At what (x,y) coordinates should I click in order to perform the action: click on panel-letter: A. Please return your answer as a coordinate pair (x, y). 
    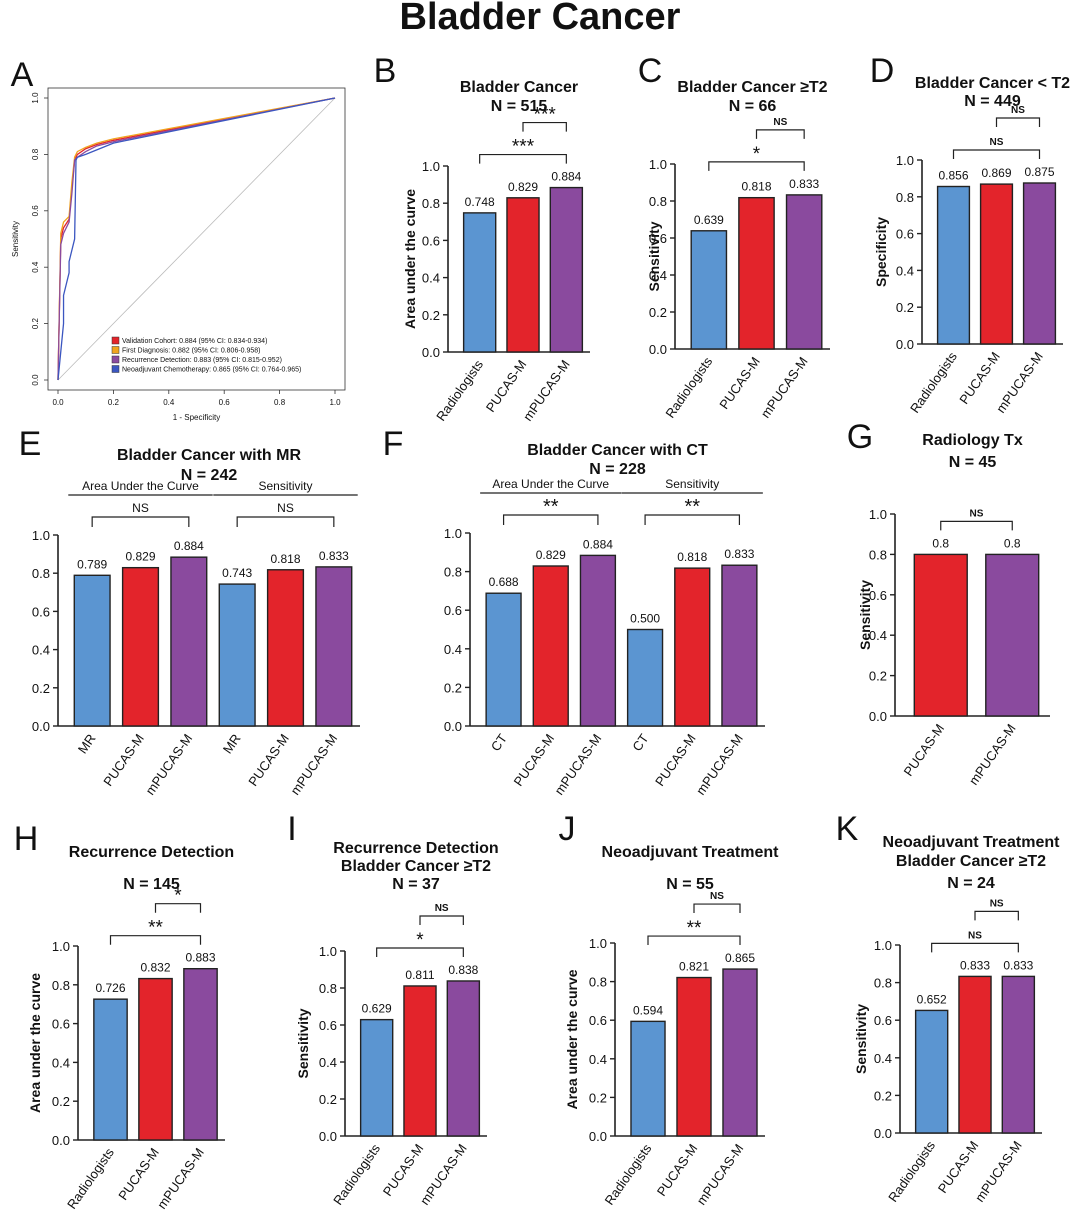
    Looking at the image, I should click on (22, 75).